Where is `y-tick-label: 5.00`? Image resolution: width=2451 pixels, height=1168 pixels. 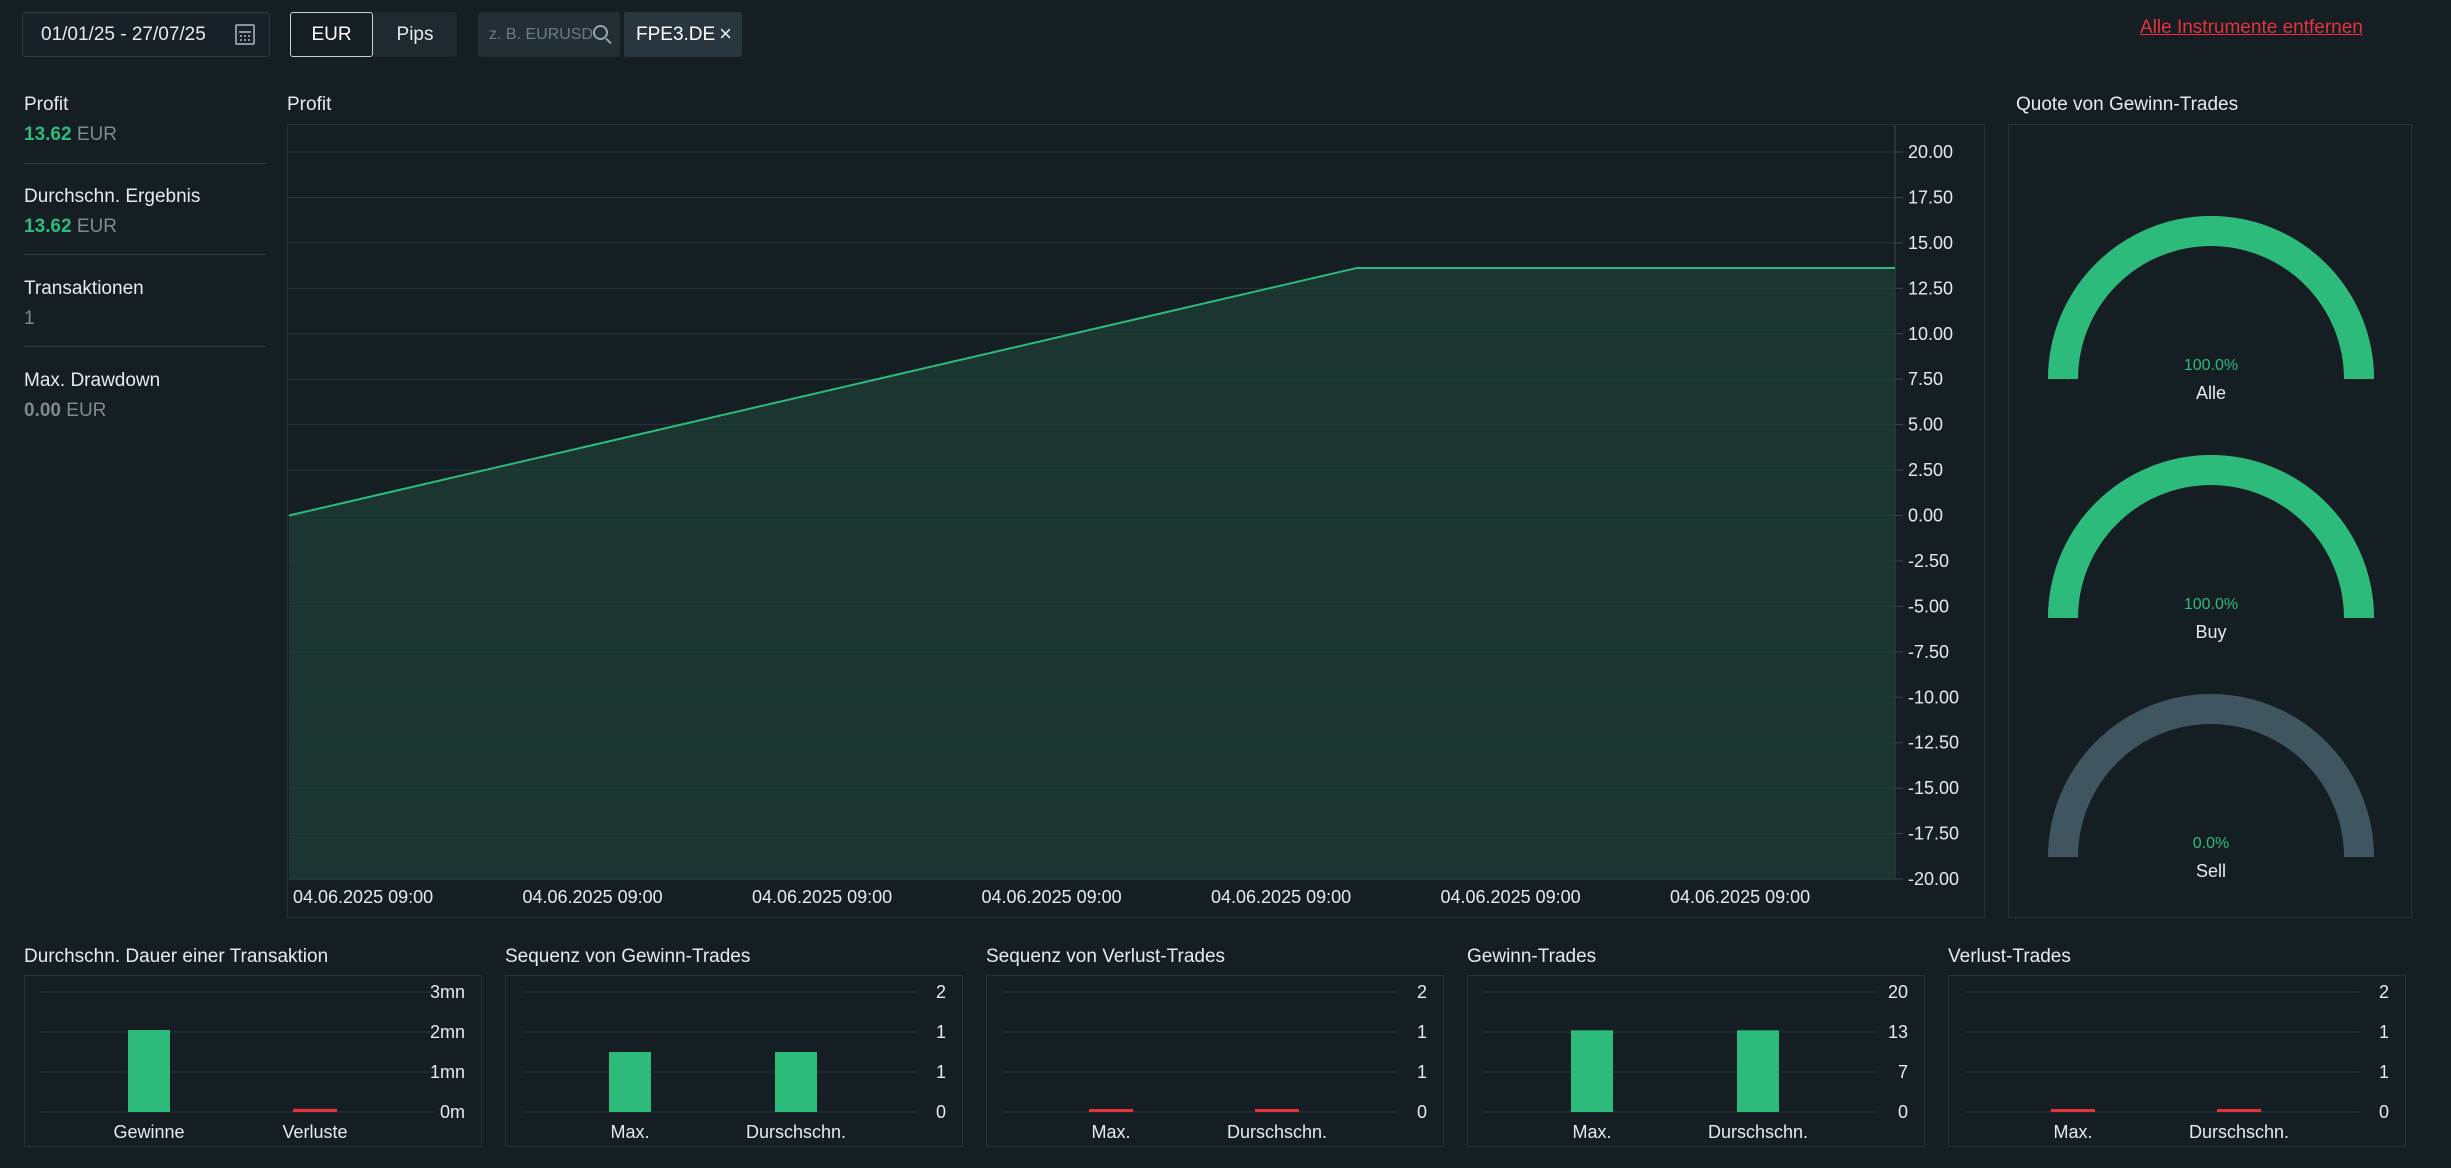
y-tick-label: 5.00 is located at coordinates (1925, 425).